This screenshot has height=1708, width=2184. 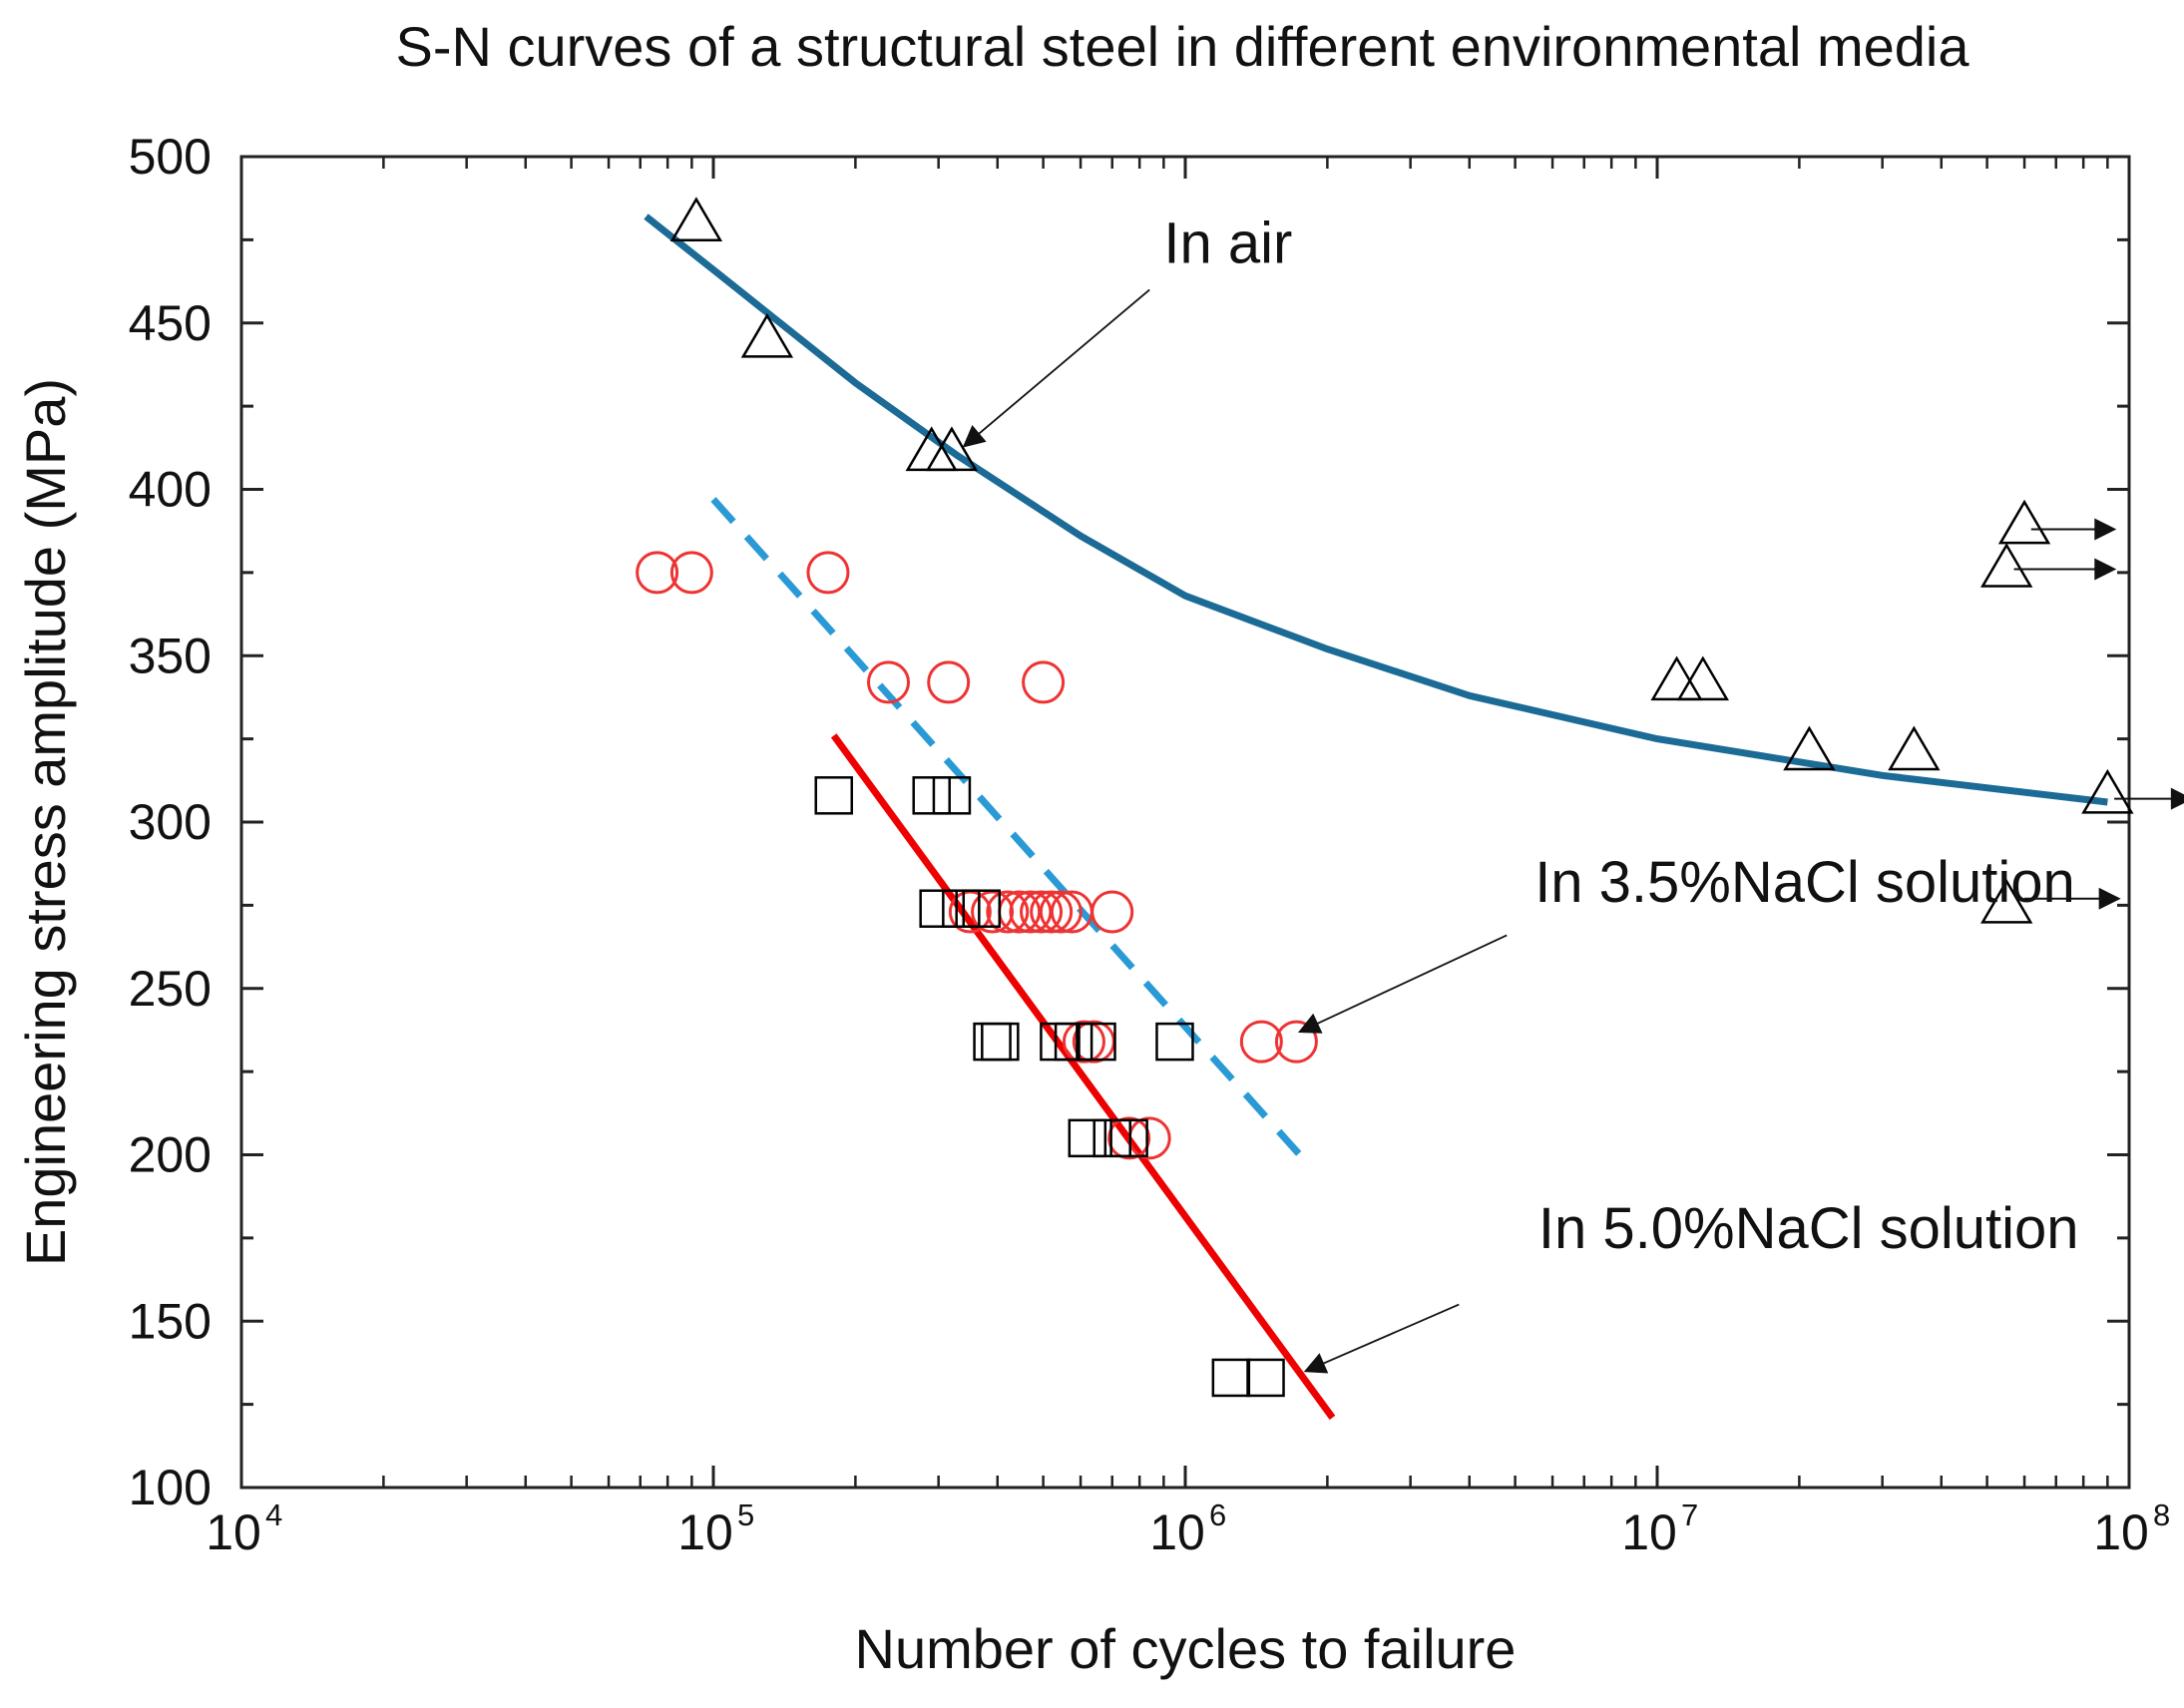 I want to click on y-tick-label: 350, so click(x=170, y=655).